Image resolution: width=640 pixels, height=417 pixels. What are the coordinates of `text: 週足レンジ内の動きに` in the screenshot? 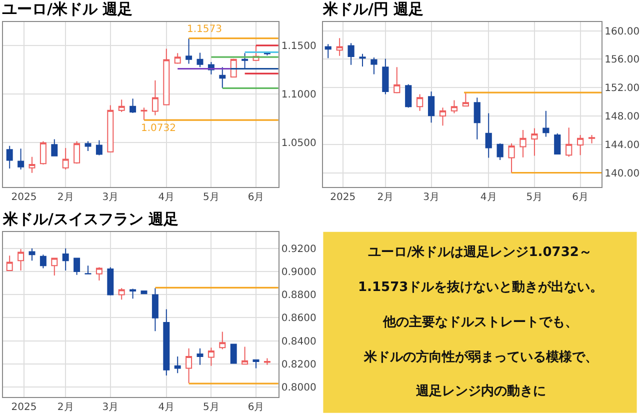 It's located at (480, 391).